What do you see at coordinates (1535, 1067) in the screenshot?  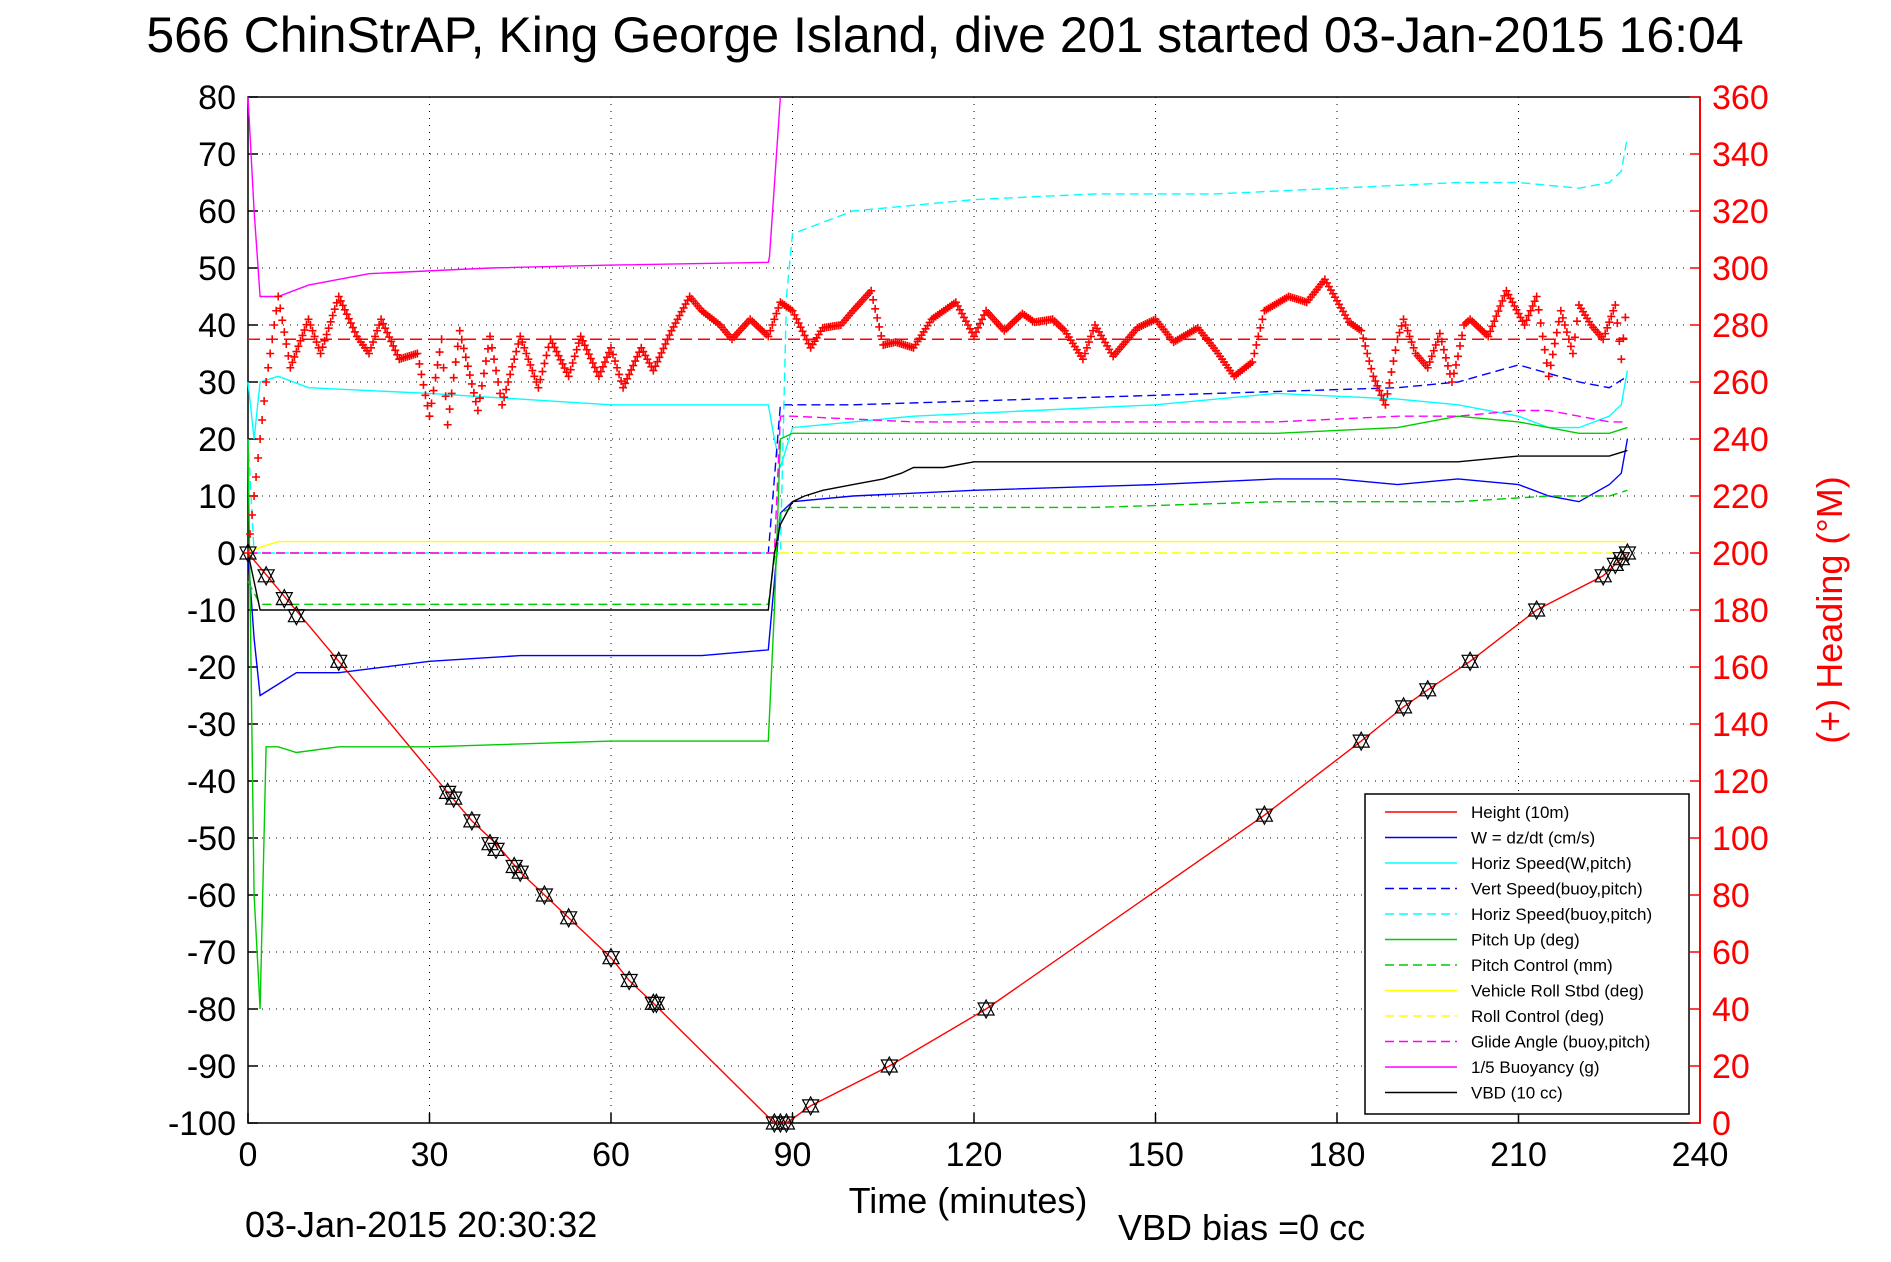 I see `legend-label: 1/5 Buoyancy (g)` at bounding box center [1535, 1067].